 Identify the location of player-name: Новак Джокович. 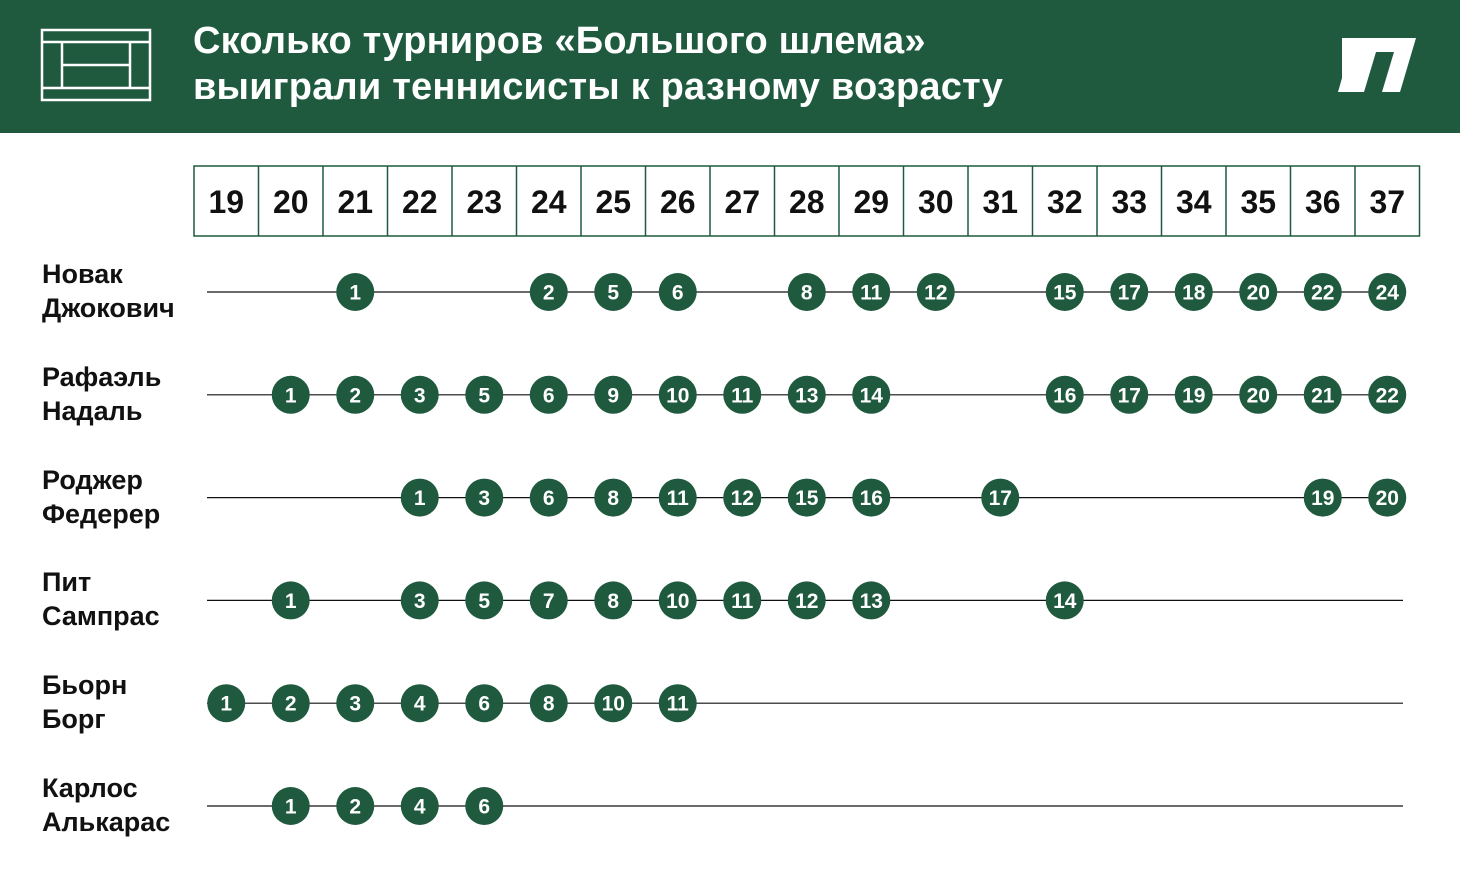
(122, 291).